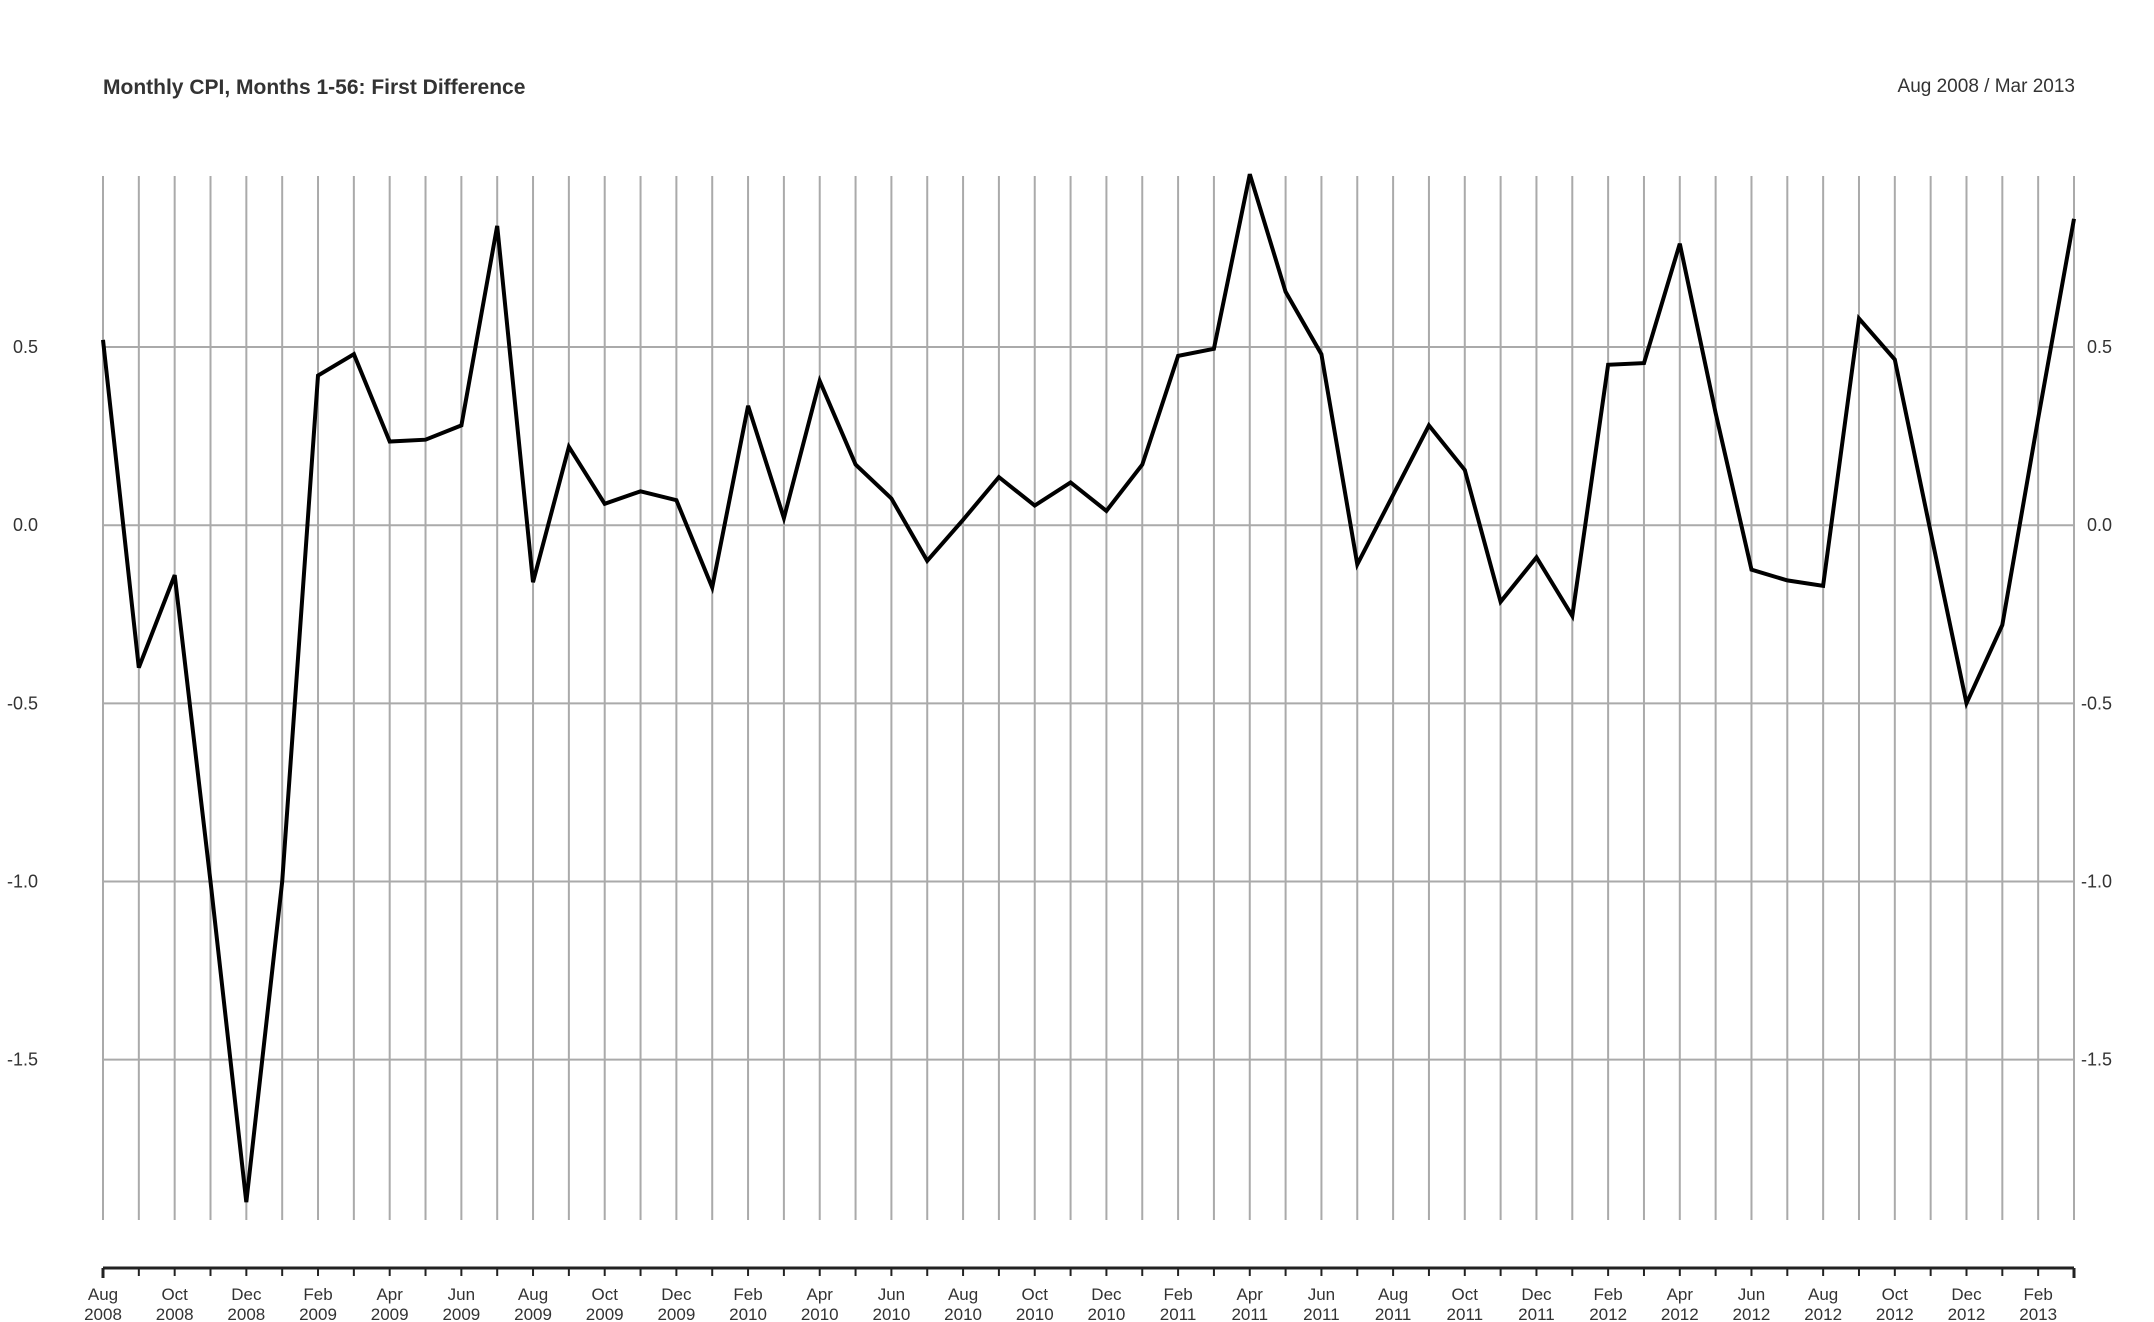  I want to click on y-tick-label-left: 0.5, so click(25, 347).